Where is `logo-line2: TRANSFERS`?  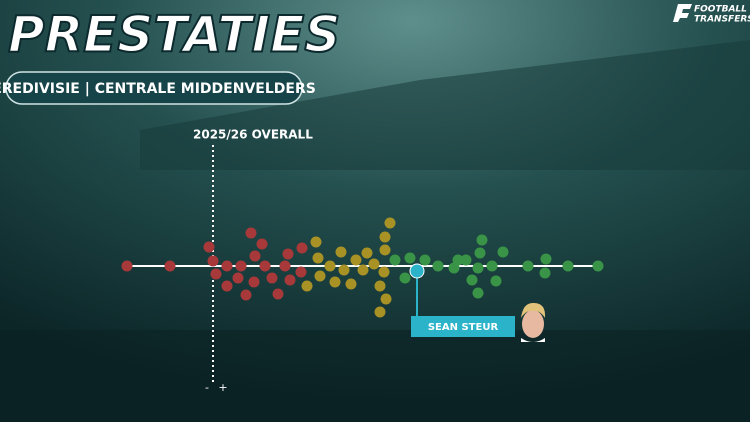
logo-line2: TRANSFERS is located at coordinates (722, 20).